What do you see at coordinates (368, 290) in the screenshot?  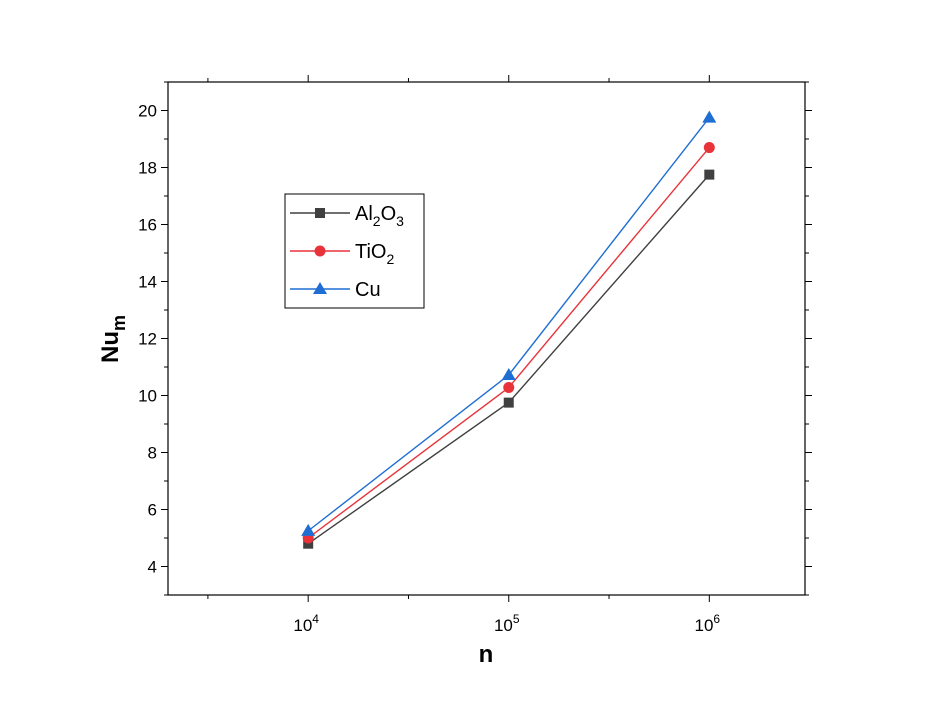 I see `legend-label: Cu` at bounding box center [368, 290].